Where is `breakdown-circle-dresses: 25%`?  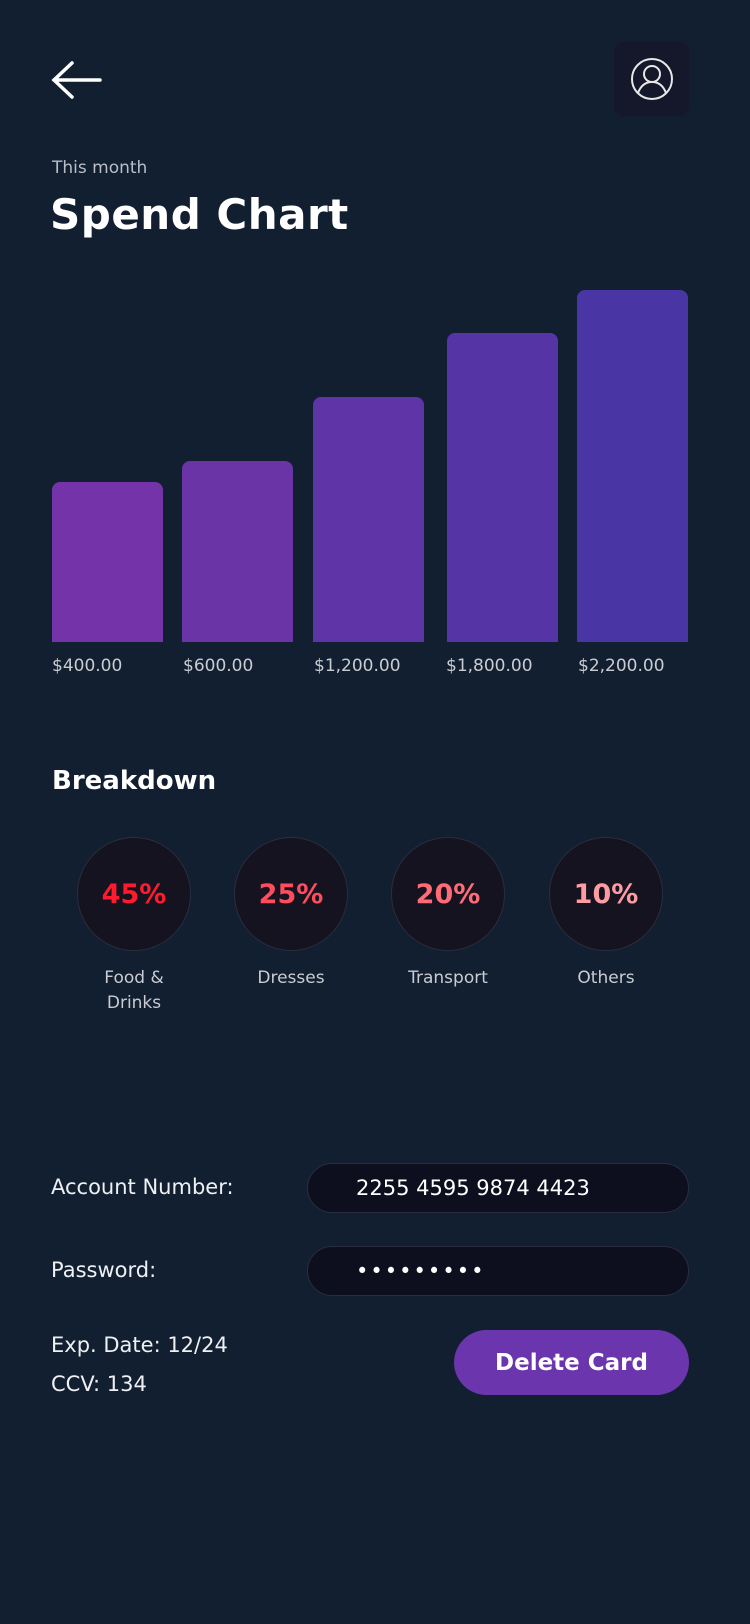
breakdown-circle-dresses: 25% is located at coordinates (291, 894).